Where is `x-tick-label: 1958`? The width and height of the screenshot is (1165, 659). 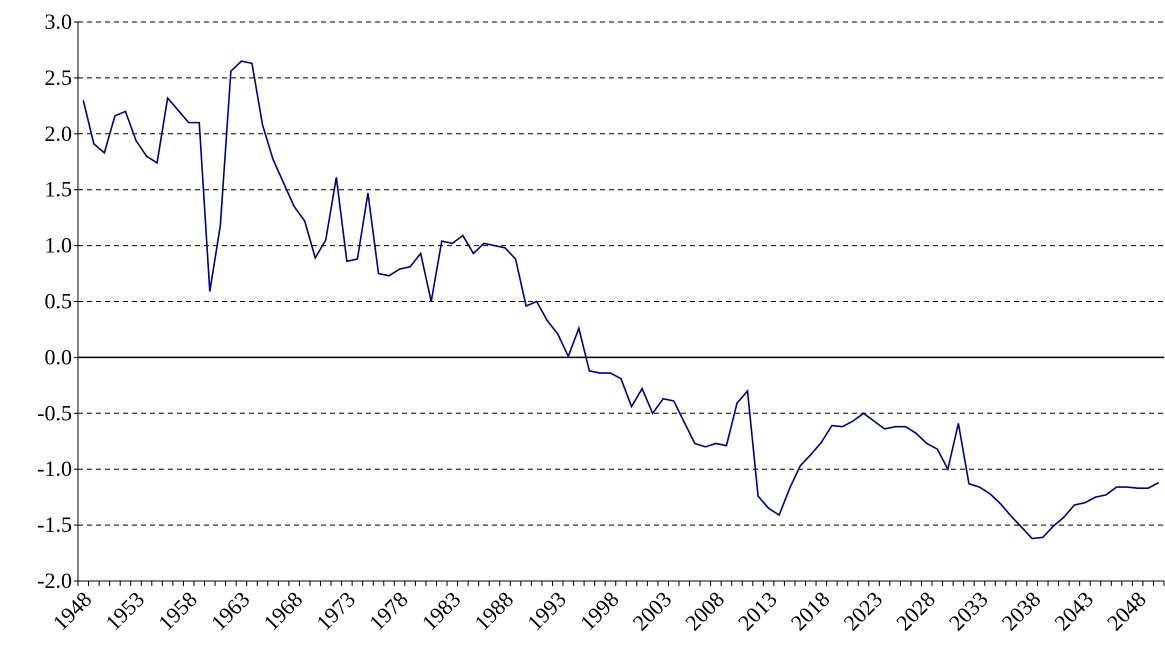
x-tick-label: 1958 is located at coordinates (177, 611).